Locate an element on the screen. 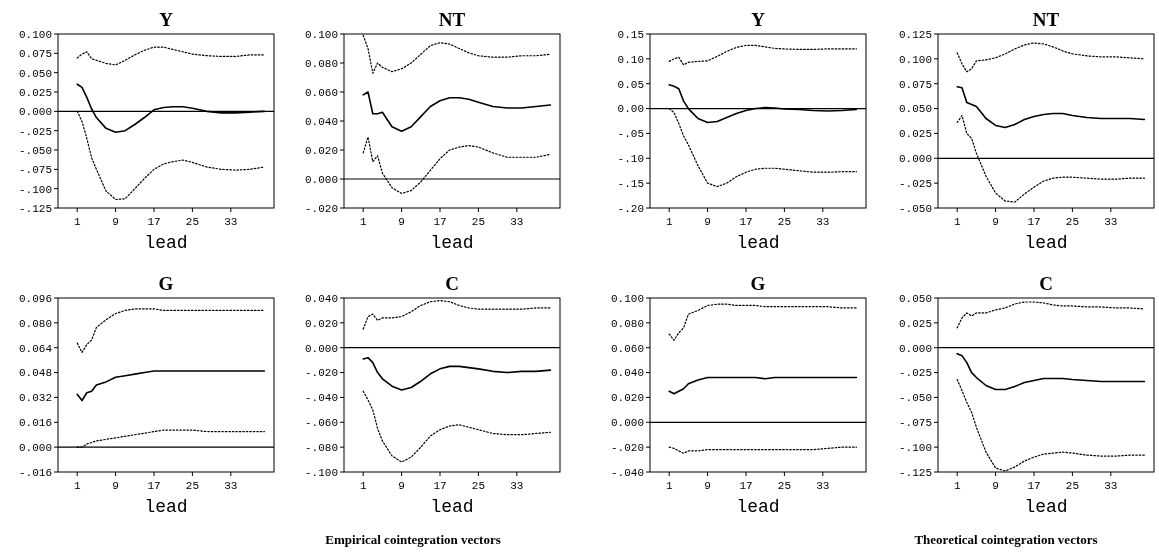 This screenshot has width=1159, height=556. y-tick-label: -.15 is located at coordinates (630, 183).